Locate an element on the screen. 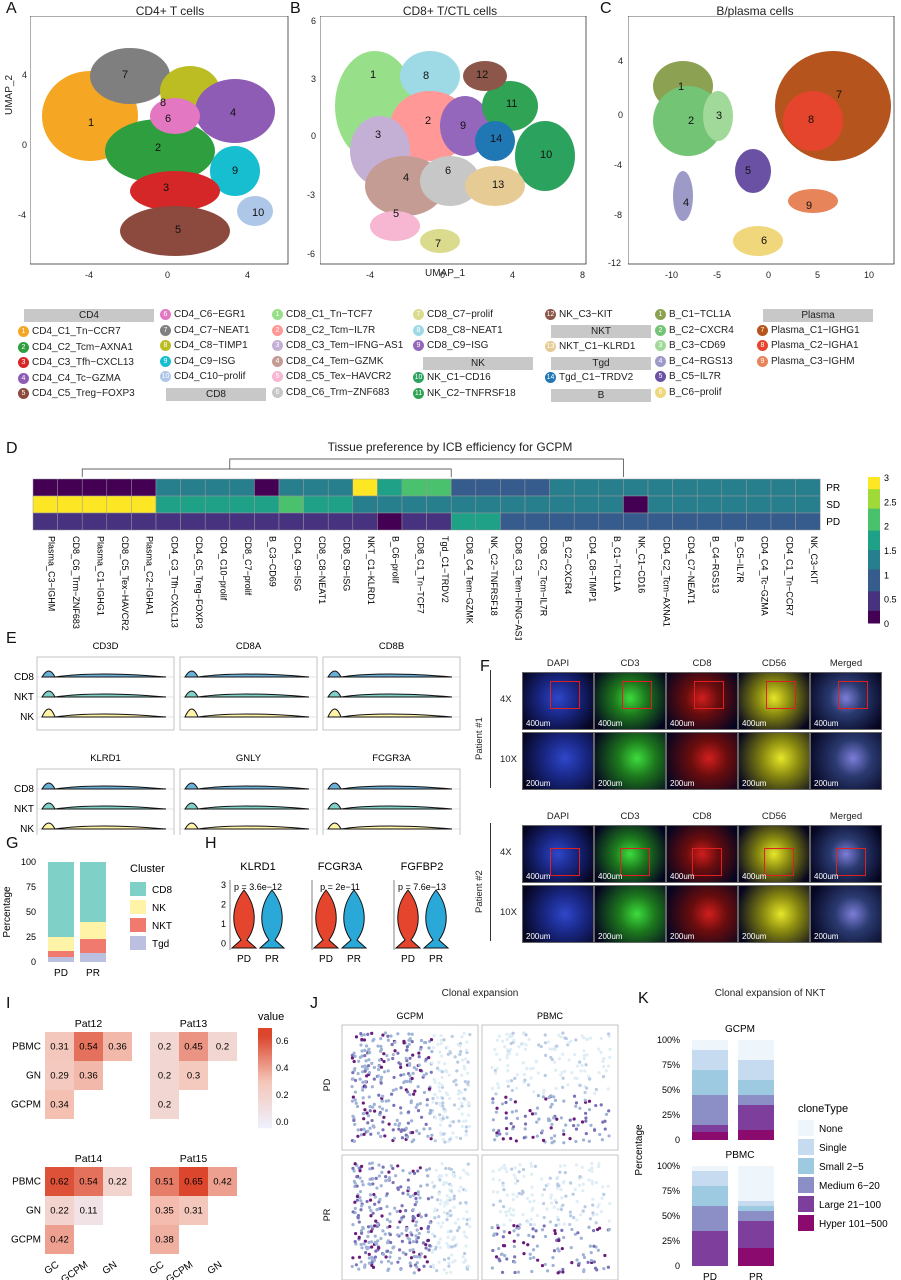 The height and width of the screenshot is (1280, 901). scale-bar-label: 400um is located at coordinates (610, 723).